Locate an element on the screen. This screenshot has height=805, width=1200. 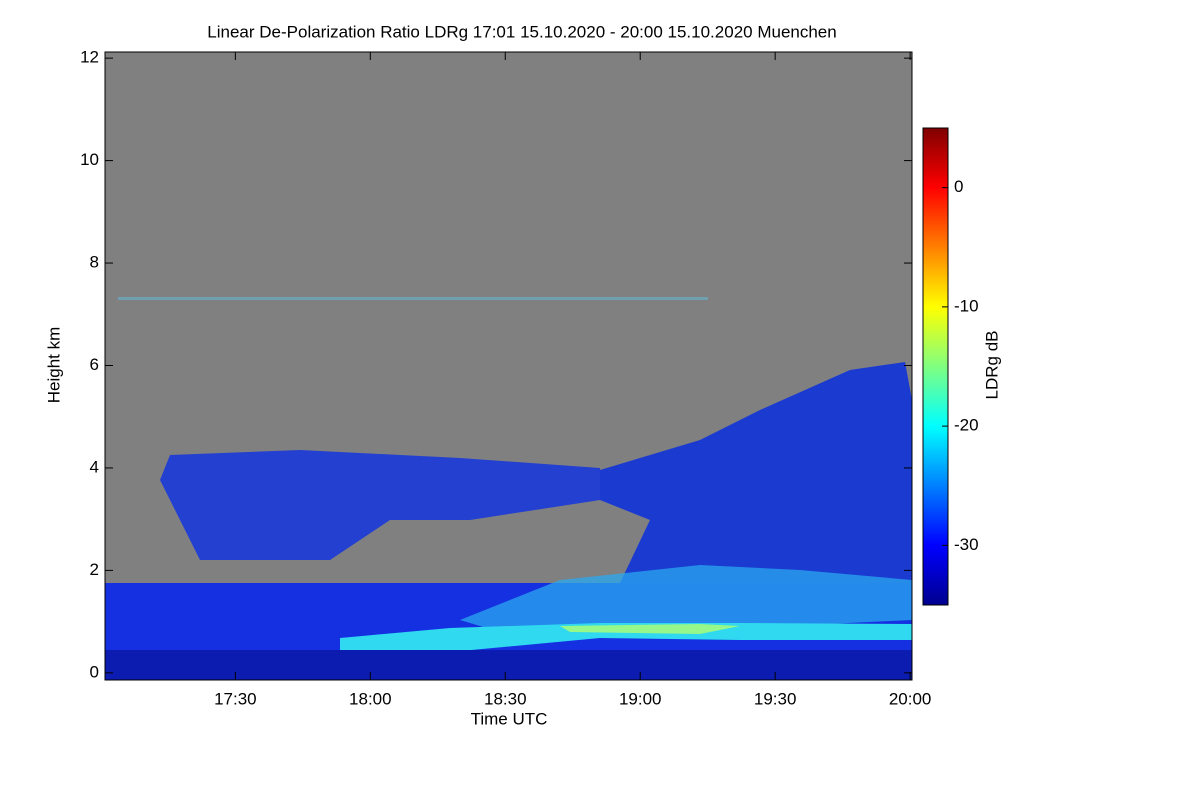
y-axis-label: Height km is located at coordinates (53, 365).